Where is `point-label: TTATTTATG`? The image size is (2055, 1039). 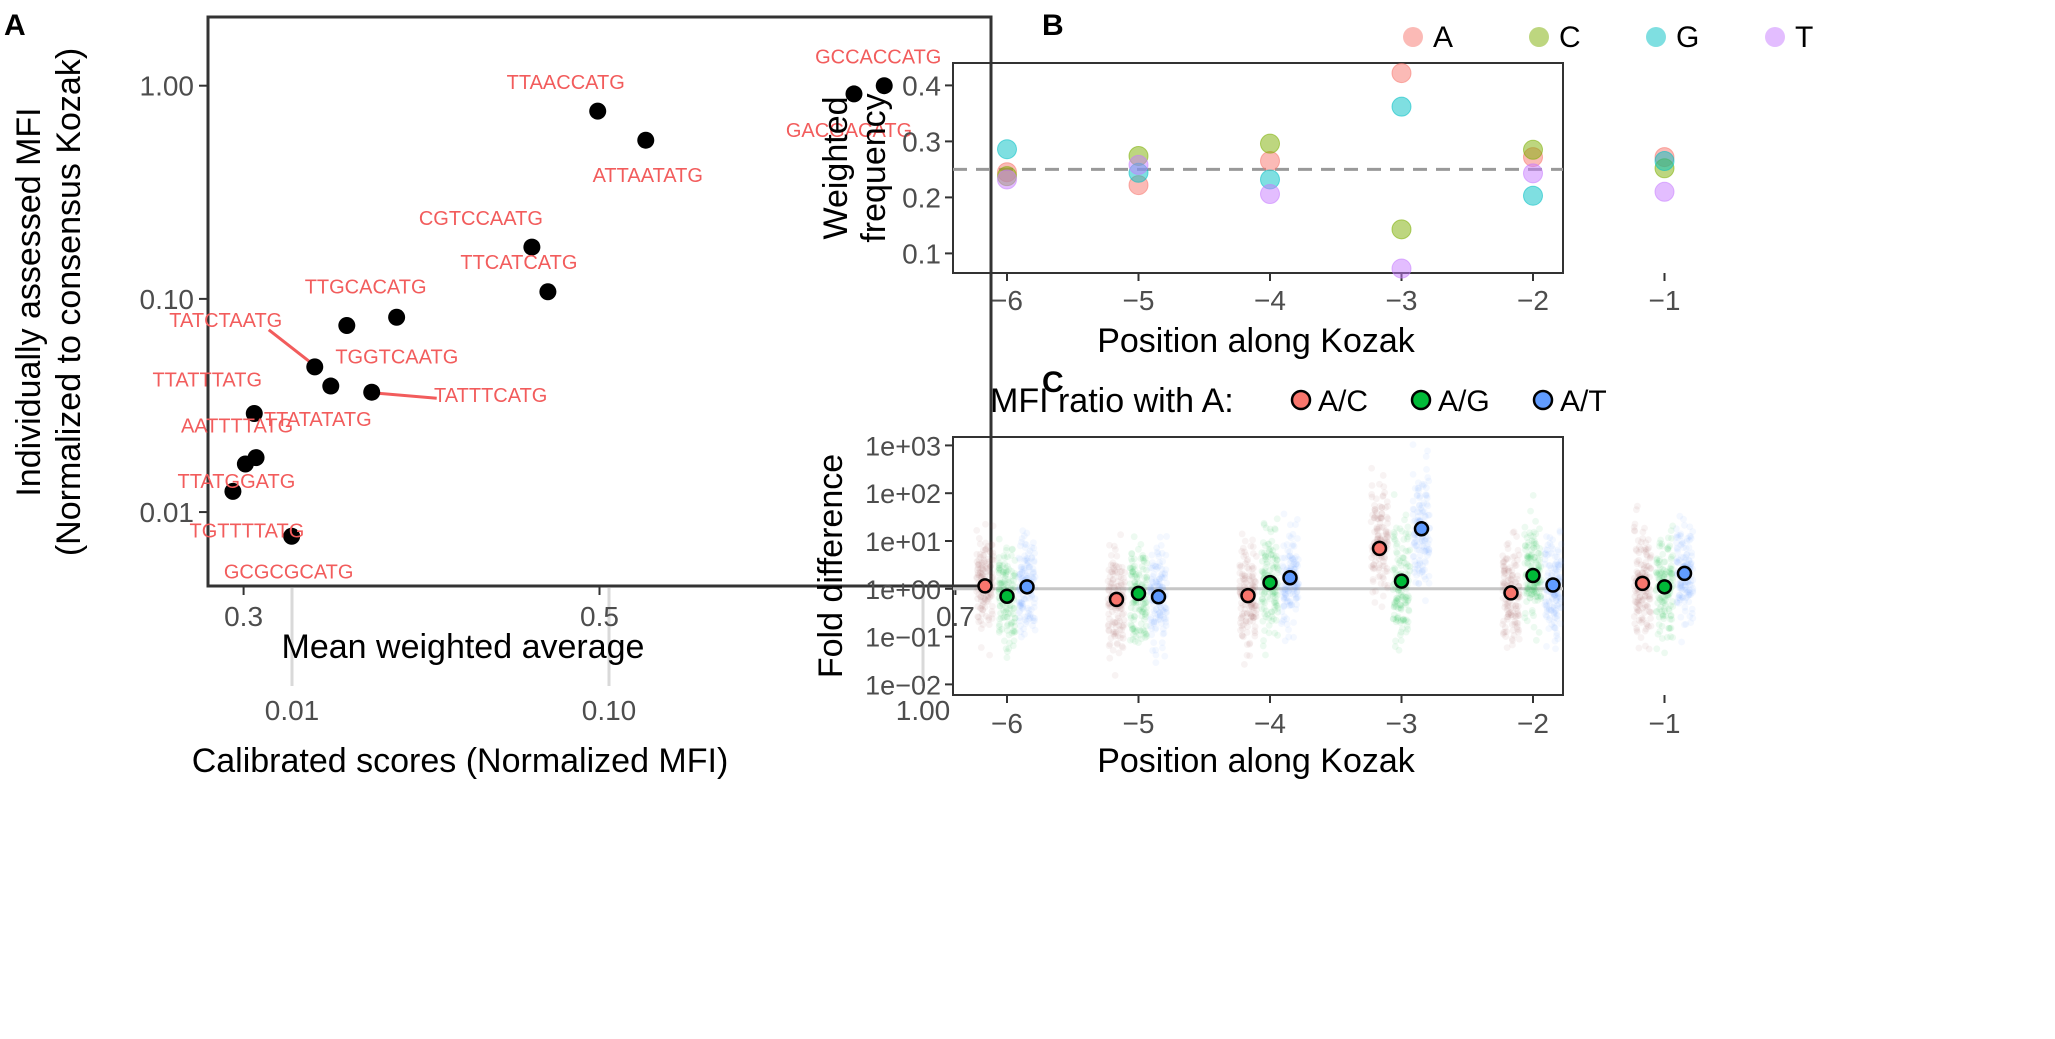 point-label: TTATTTATG is located at coordinates (207, 380).